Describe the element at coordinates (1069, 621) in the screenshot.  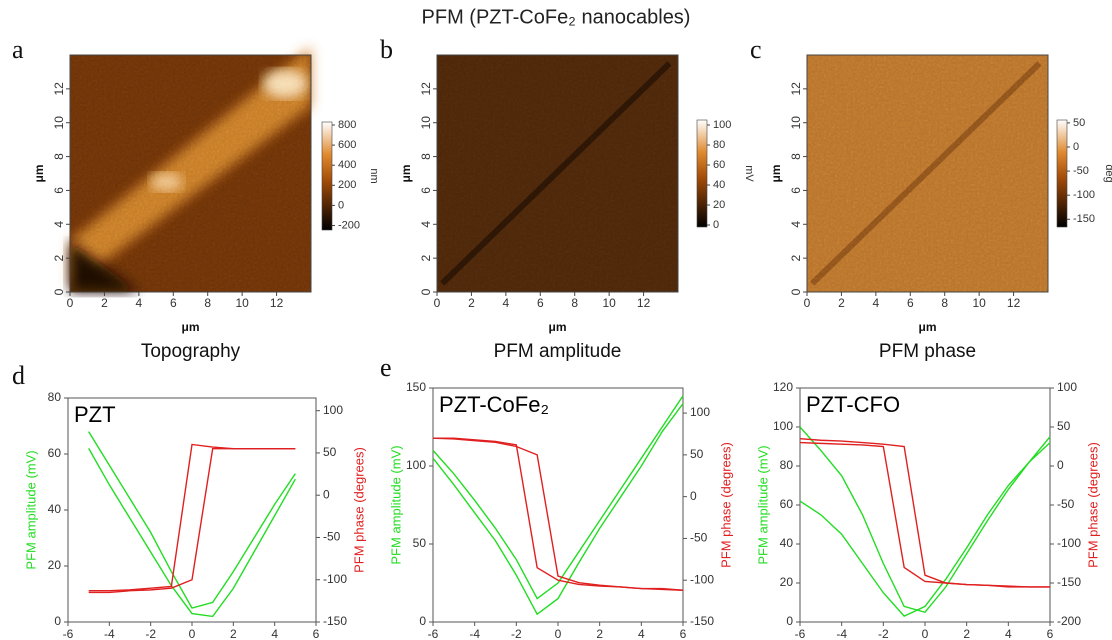
I see `y2-tick-label: -200` at that location.